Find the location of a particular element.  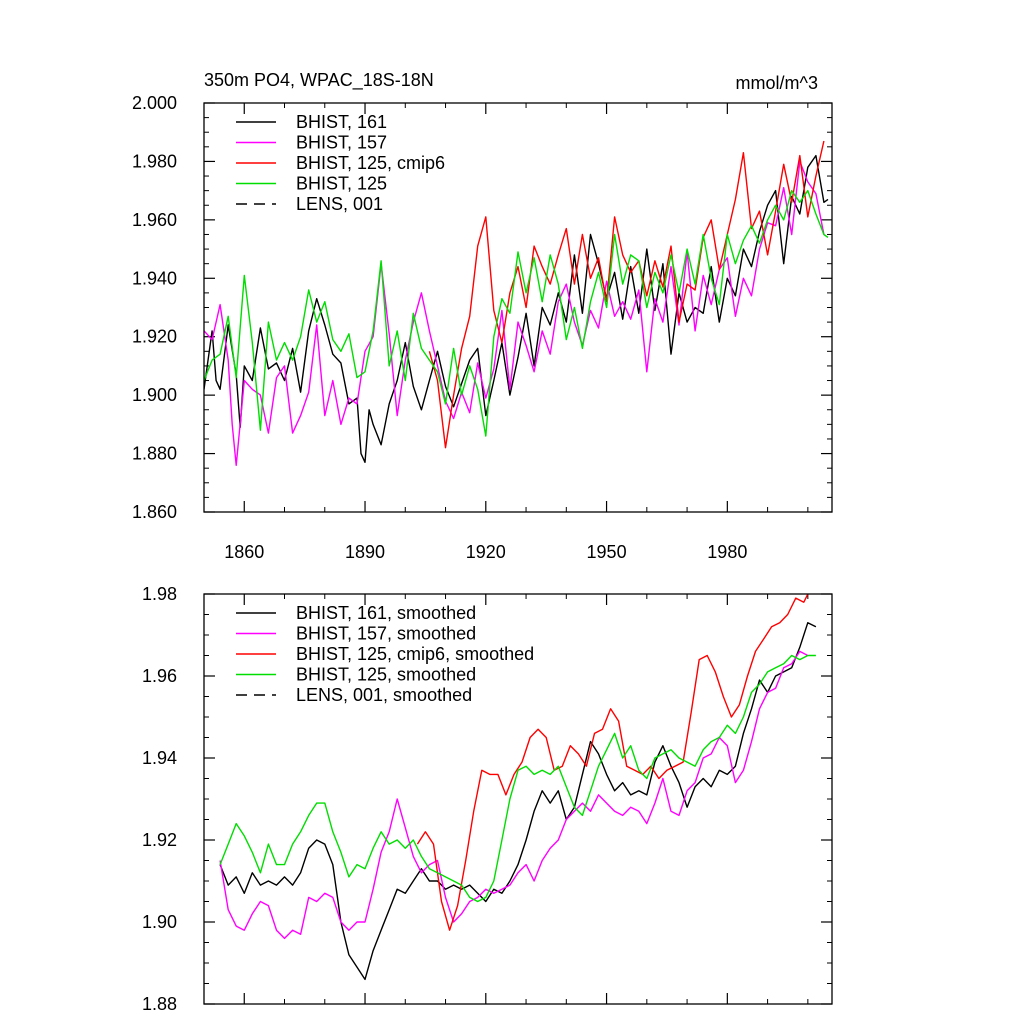

bottom-y-tick-label: 1.94 is located at coordinates (159, 758).